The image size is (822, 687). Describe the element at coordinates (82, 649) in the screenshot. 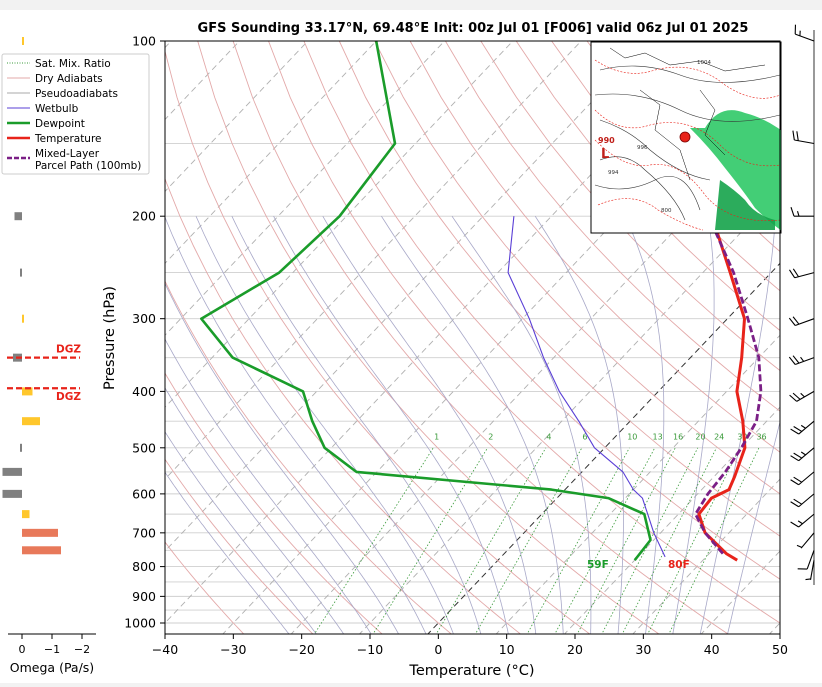

I see `omega-tick-label: −2` at that location.